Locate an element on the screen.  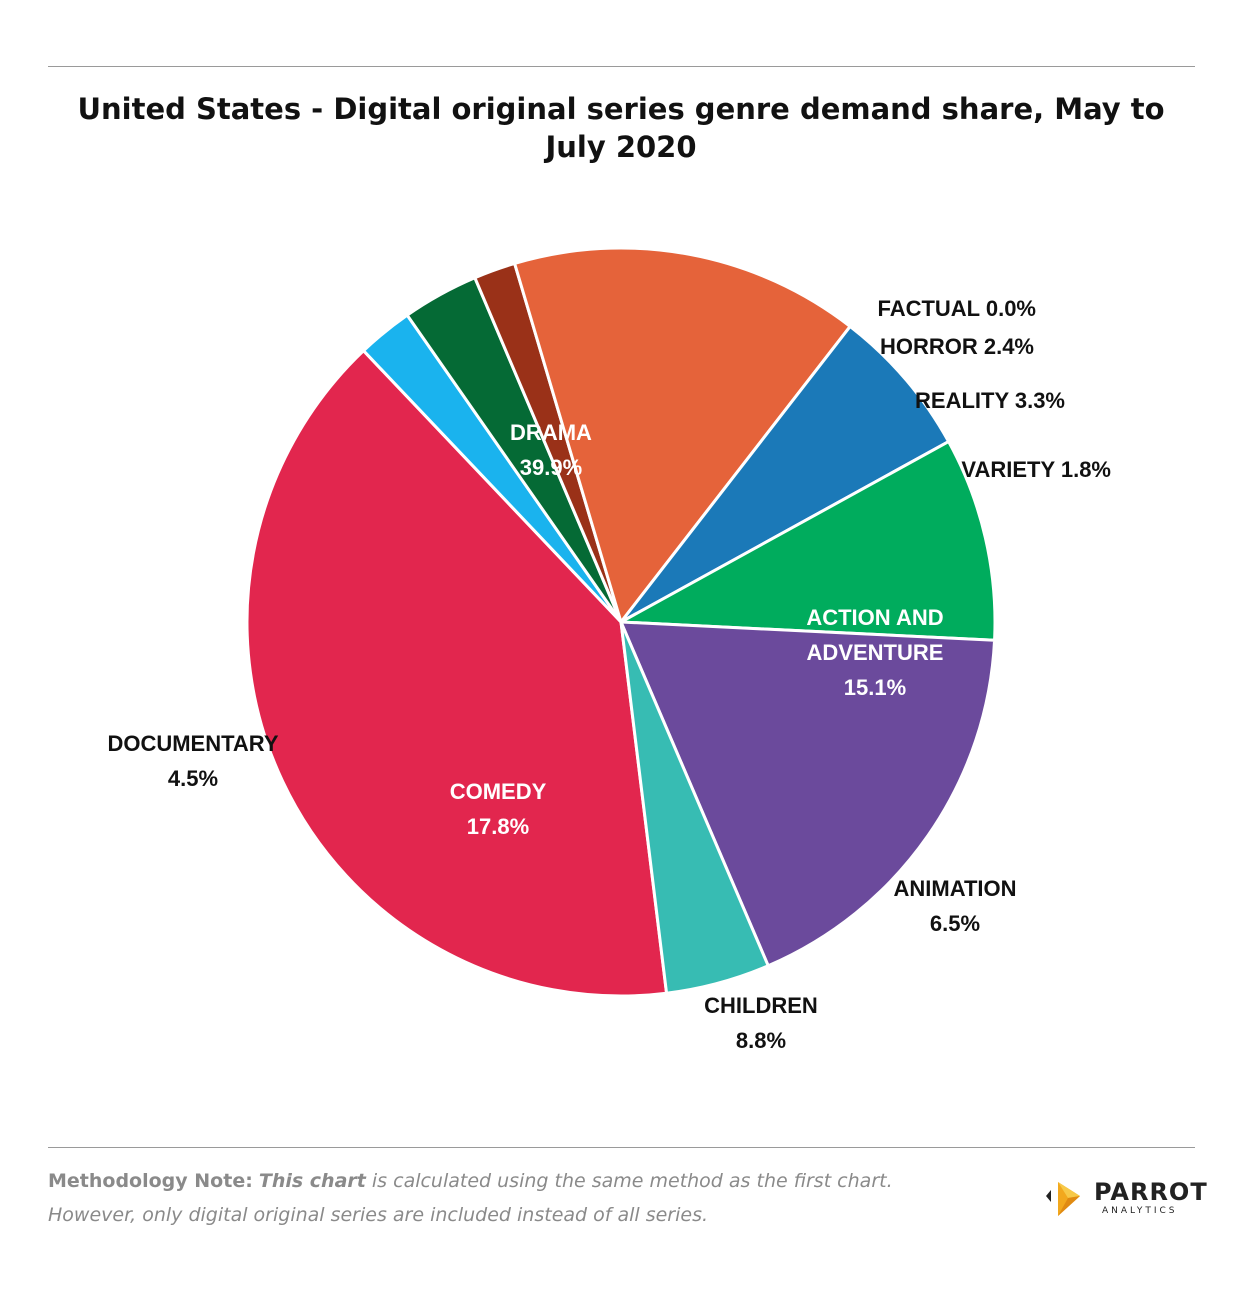
slice-drama-label: DRAMA 39.9% is located at coordinates (551, 450).